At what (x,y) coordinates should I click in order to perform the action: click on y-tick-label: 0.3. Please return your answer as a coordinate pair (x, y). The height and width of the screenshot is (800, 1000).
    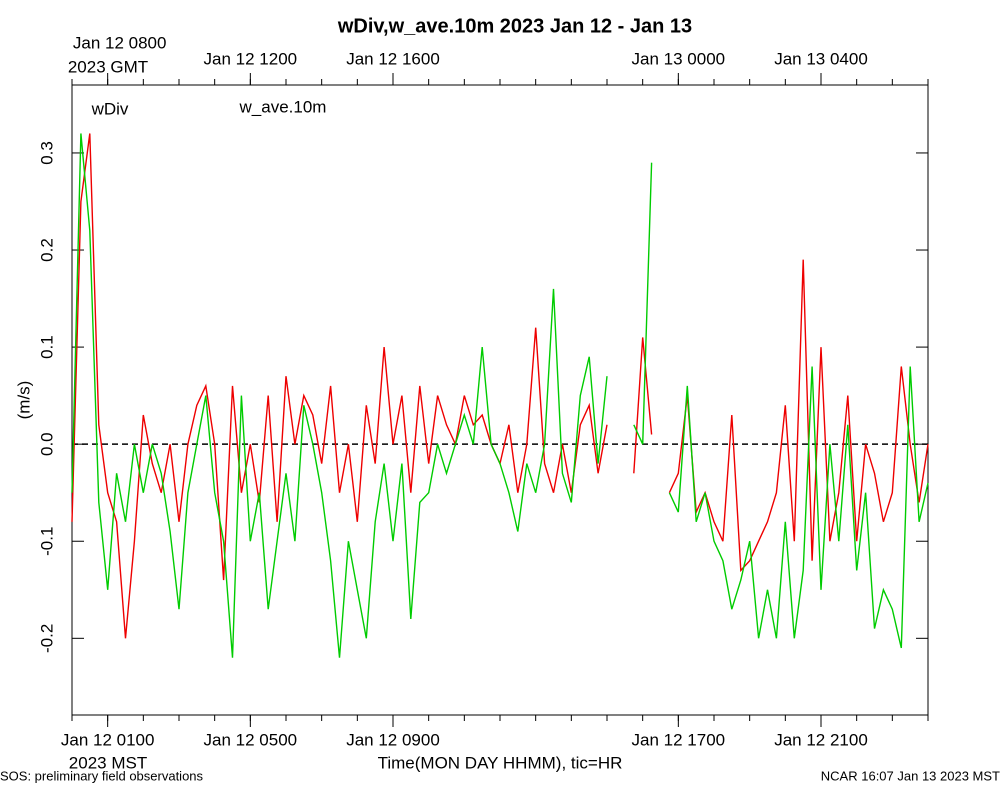
    Looking at the image, I should click on (46, 153).